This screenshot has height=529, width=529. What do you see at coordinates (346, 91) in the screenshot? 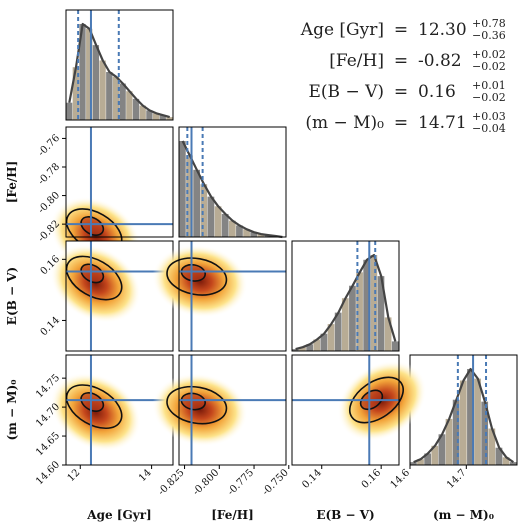
I see `summary-name: E(B − V)` at bounding box center [346, 91].